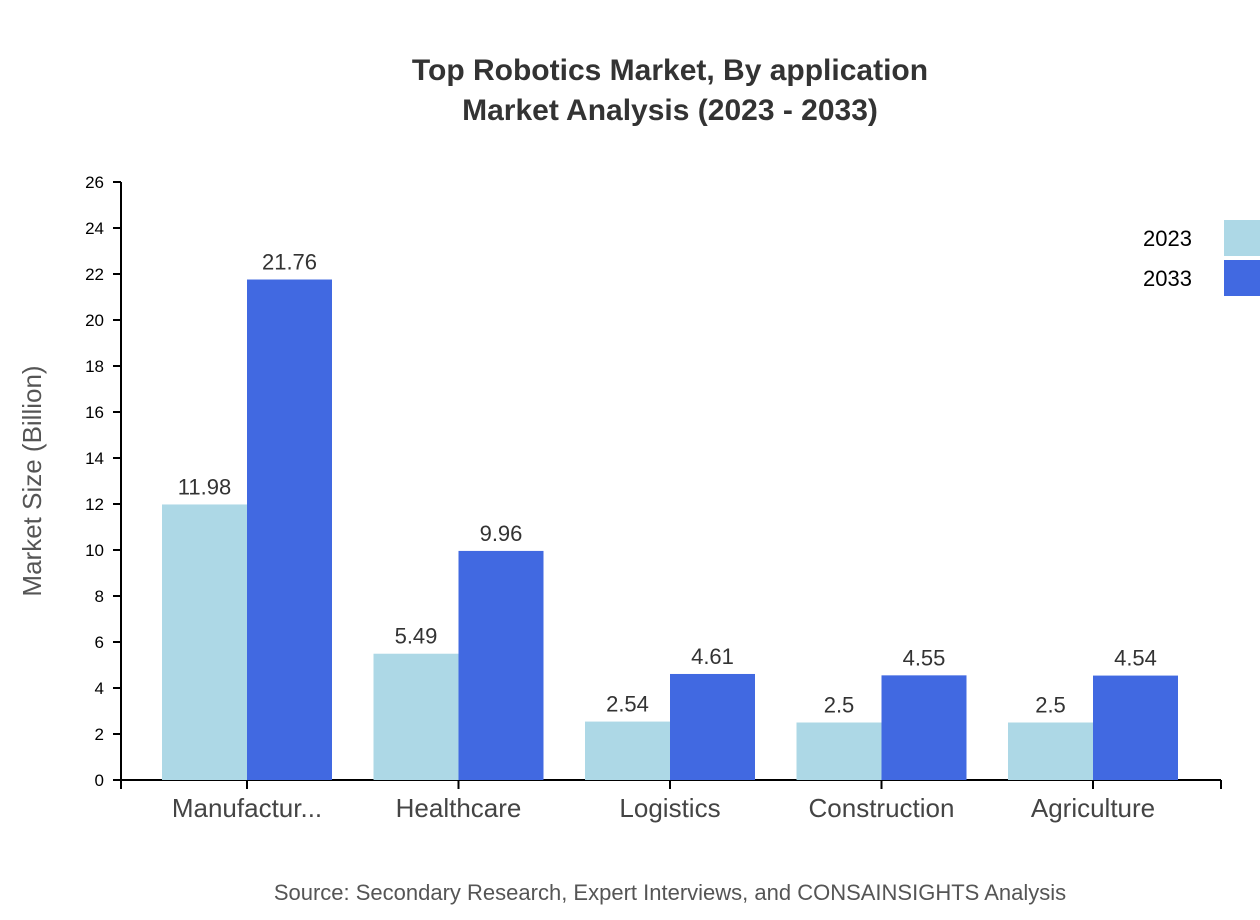 Image resolution: width=1260 pixels, height=920 pixels. I want to click on legend: 2023 2033, so click(1201, 258).